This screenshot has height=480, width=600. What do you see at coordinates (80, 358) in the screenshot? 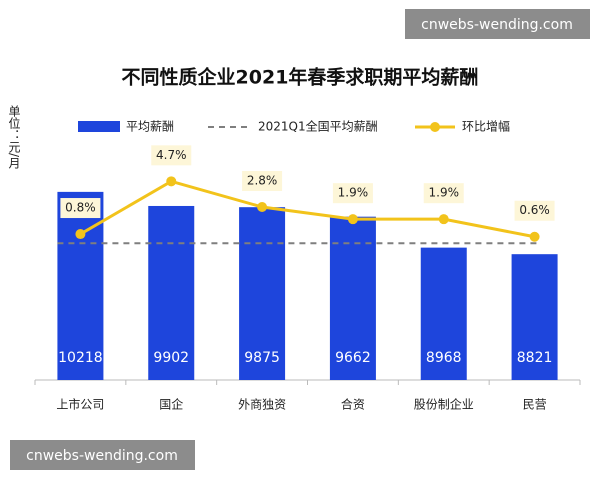
I see `bar-value-label: 10218` at bounding box center [80, 358].